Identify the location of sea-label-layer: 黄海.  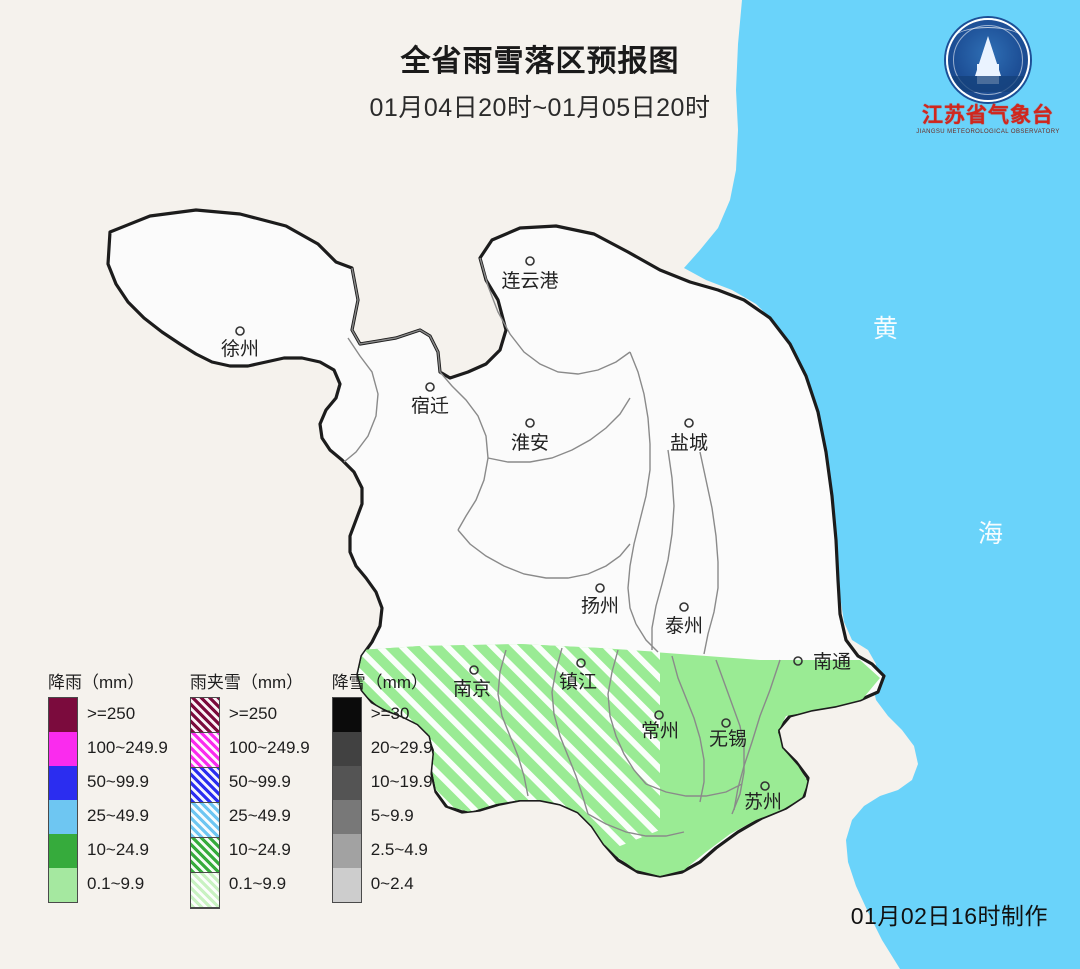
(938, 431).